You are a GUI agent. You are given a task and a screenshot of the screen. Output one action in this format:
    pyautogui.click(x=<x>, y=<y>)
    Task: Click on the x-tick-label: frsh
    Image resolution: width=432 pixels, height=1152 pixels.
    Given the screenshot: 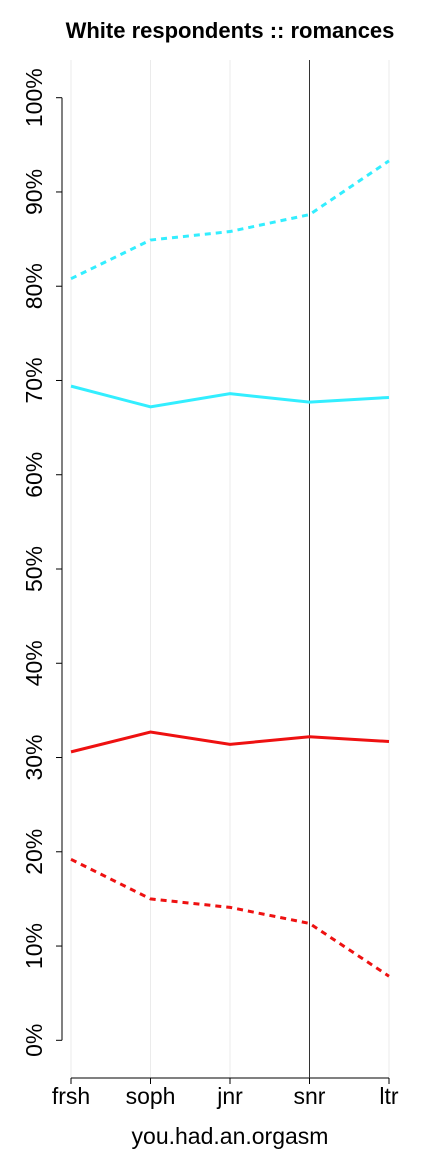 What is the action you would take?
    pyautogui.click(x=71, y=1096)
    